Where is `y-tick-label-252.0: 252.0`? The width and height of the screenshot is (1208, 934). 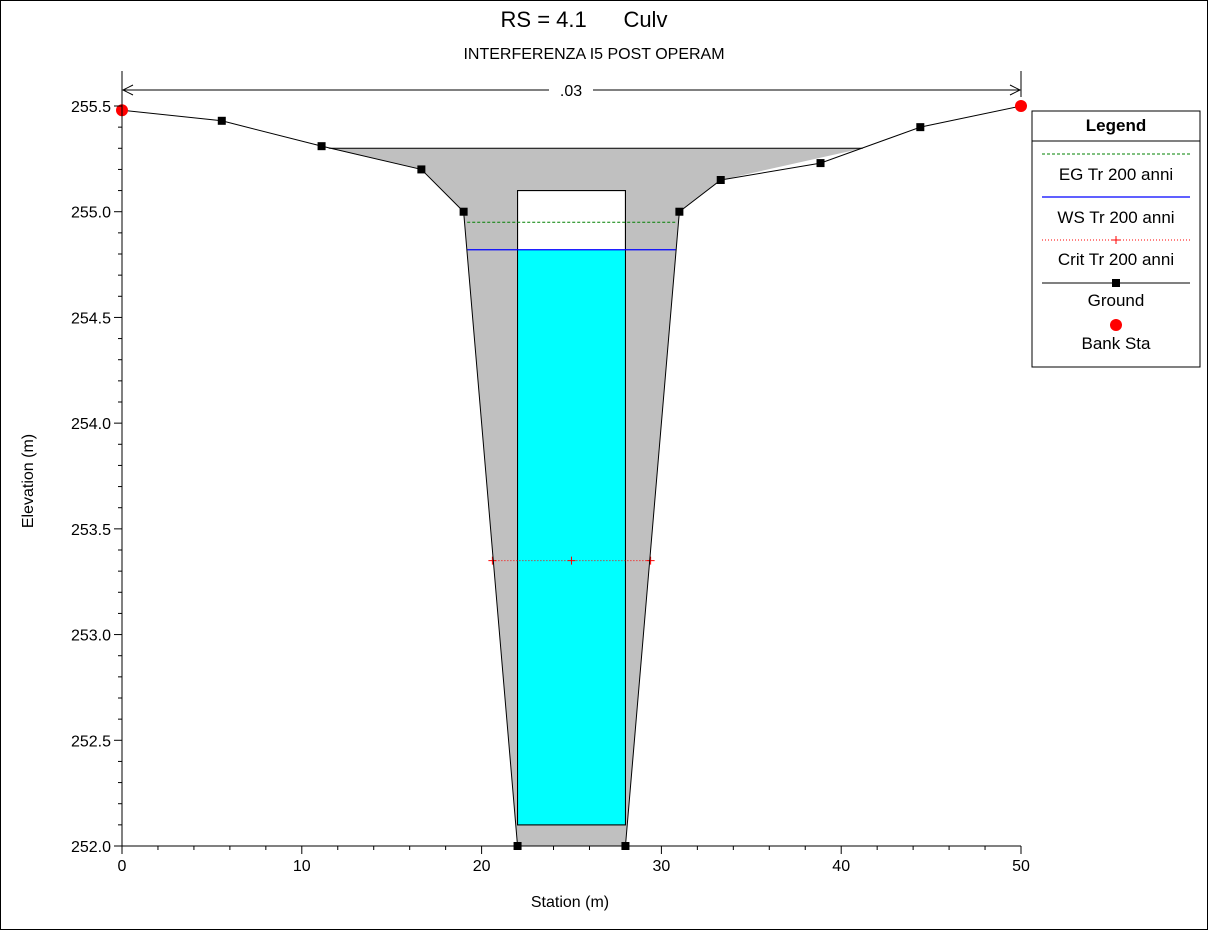
y-tick-label-252.0: 252.0 is located at coordinates (91, 847).